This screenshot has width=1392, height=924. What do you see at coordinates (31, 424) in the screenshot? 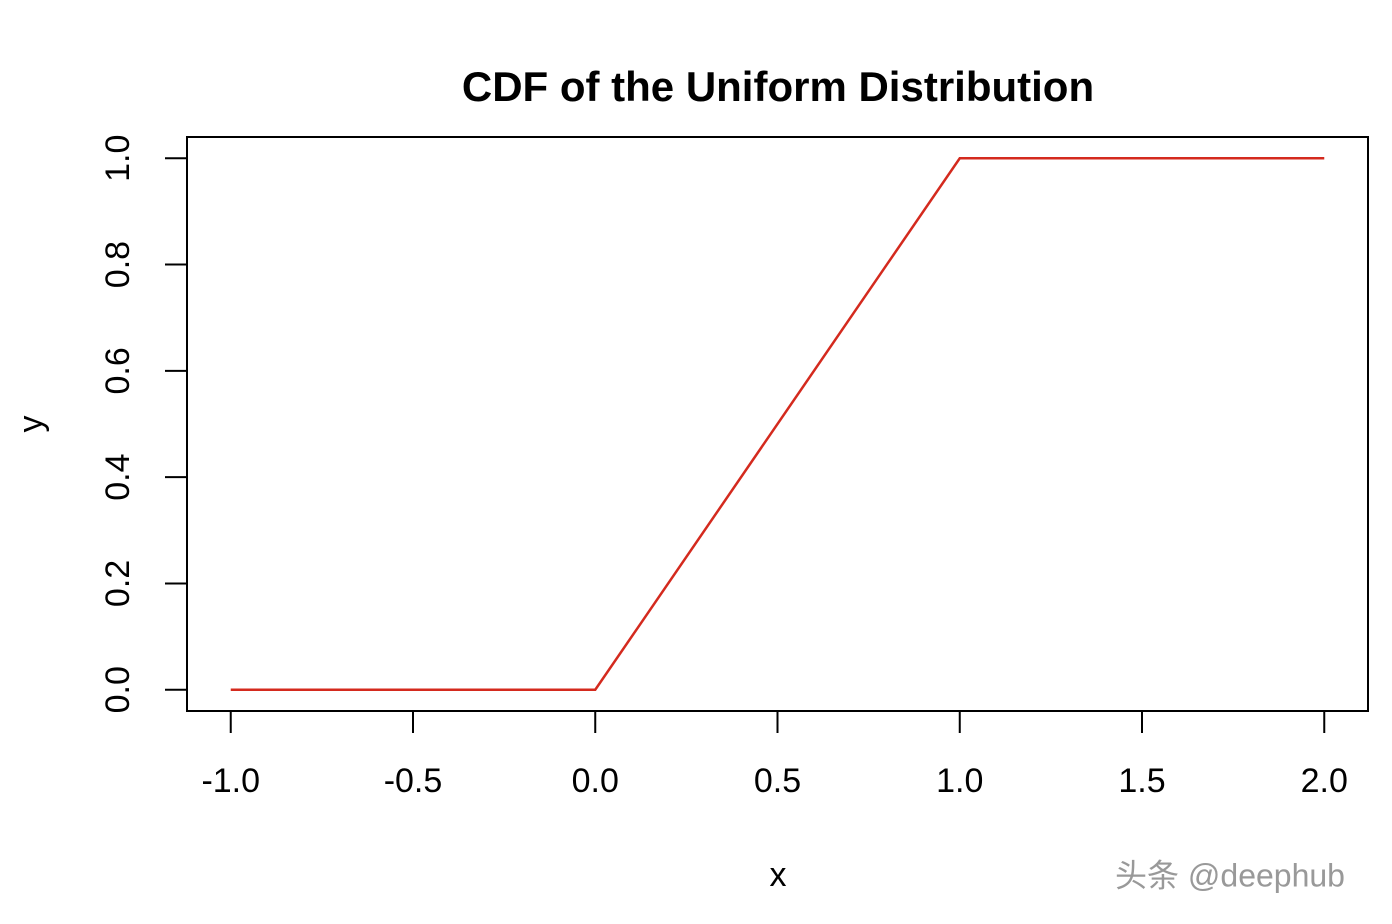
I see `y-axis-title: y` at bounding box center [31, 424].